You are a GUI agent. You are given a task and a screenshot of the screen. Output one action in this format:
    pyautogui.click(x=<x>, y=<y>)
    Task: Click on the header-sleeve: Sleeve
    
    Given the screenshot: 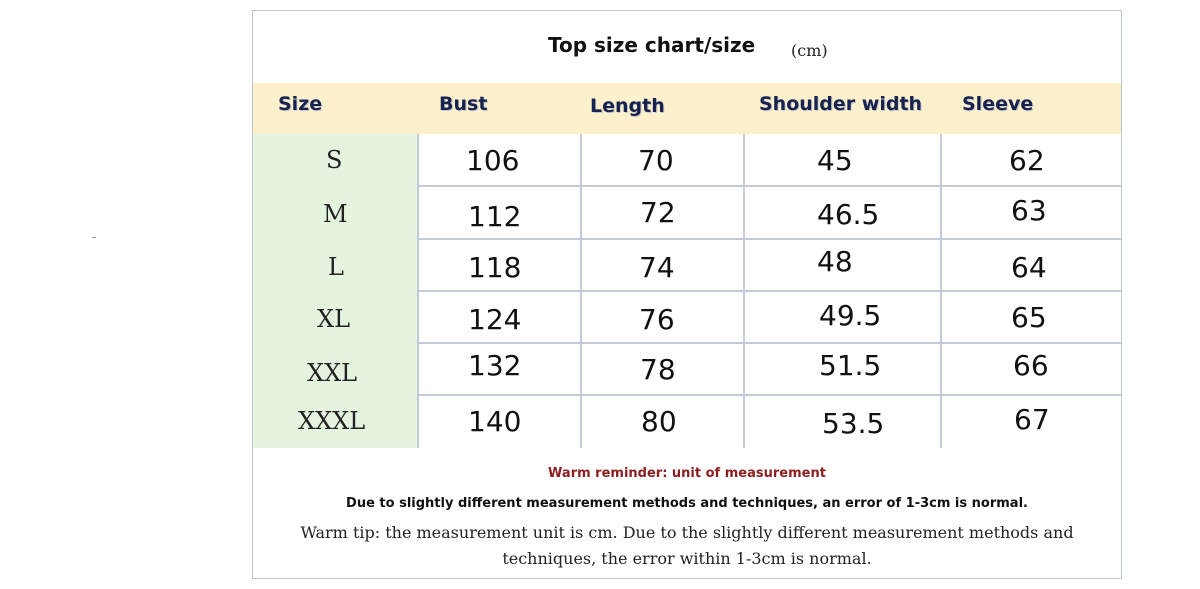 What is the action you would take?
    pyautogui.click(x=998, y=104)
    